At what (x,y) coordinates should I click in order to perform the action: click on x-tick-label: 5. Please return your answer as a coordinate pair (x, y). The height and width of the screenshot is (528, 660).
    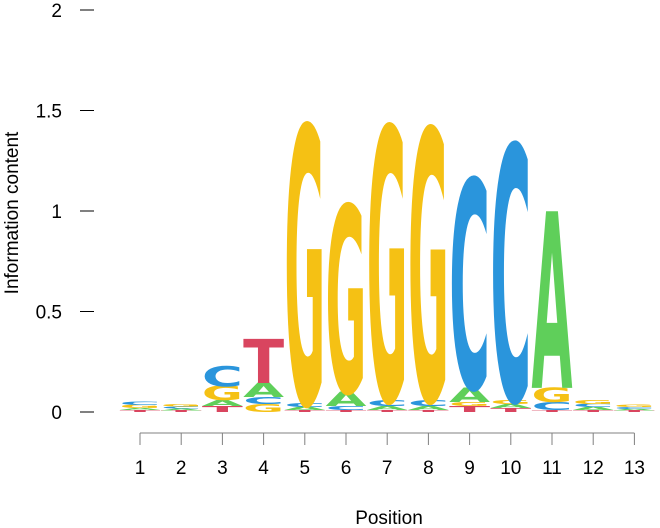
    Looking at the image, I should click on (305, 468).